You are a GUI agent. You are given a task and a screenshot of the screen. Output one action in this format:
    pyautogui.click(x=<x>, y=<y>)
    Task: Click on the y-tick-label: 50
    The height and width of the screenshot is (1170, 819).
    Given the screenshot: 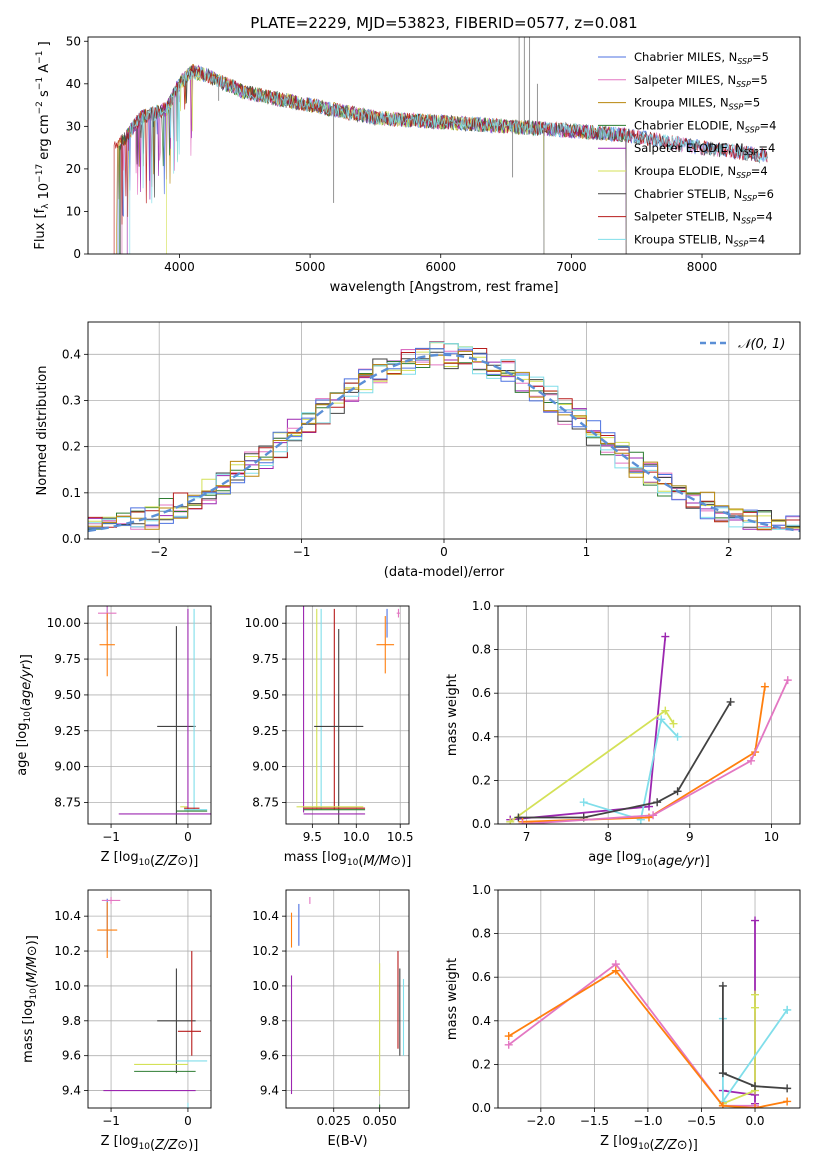 What is the action you would take?
    pyautogui.click(x=73, y=41)
    